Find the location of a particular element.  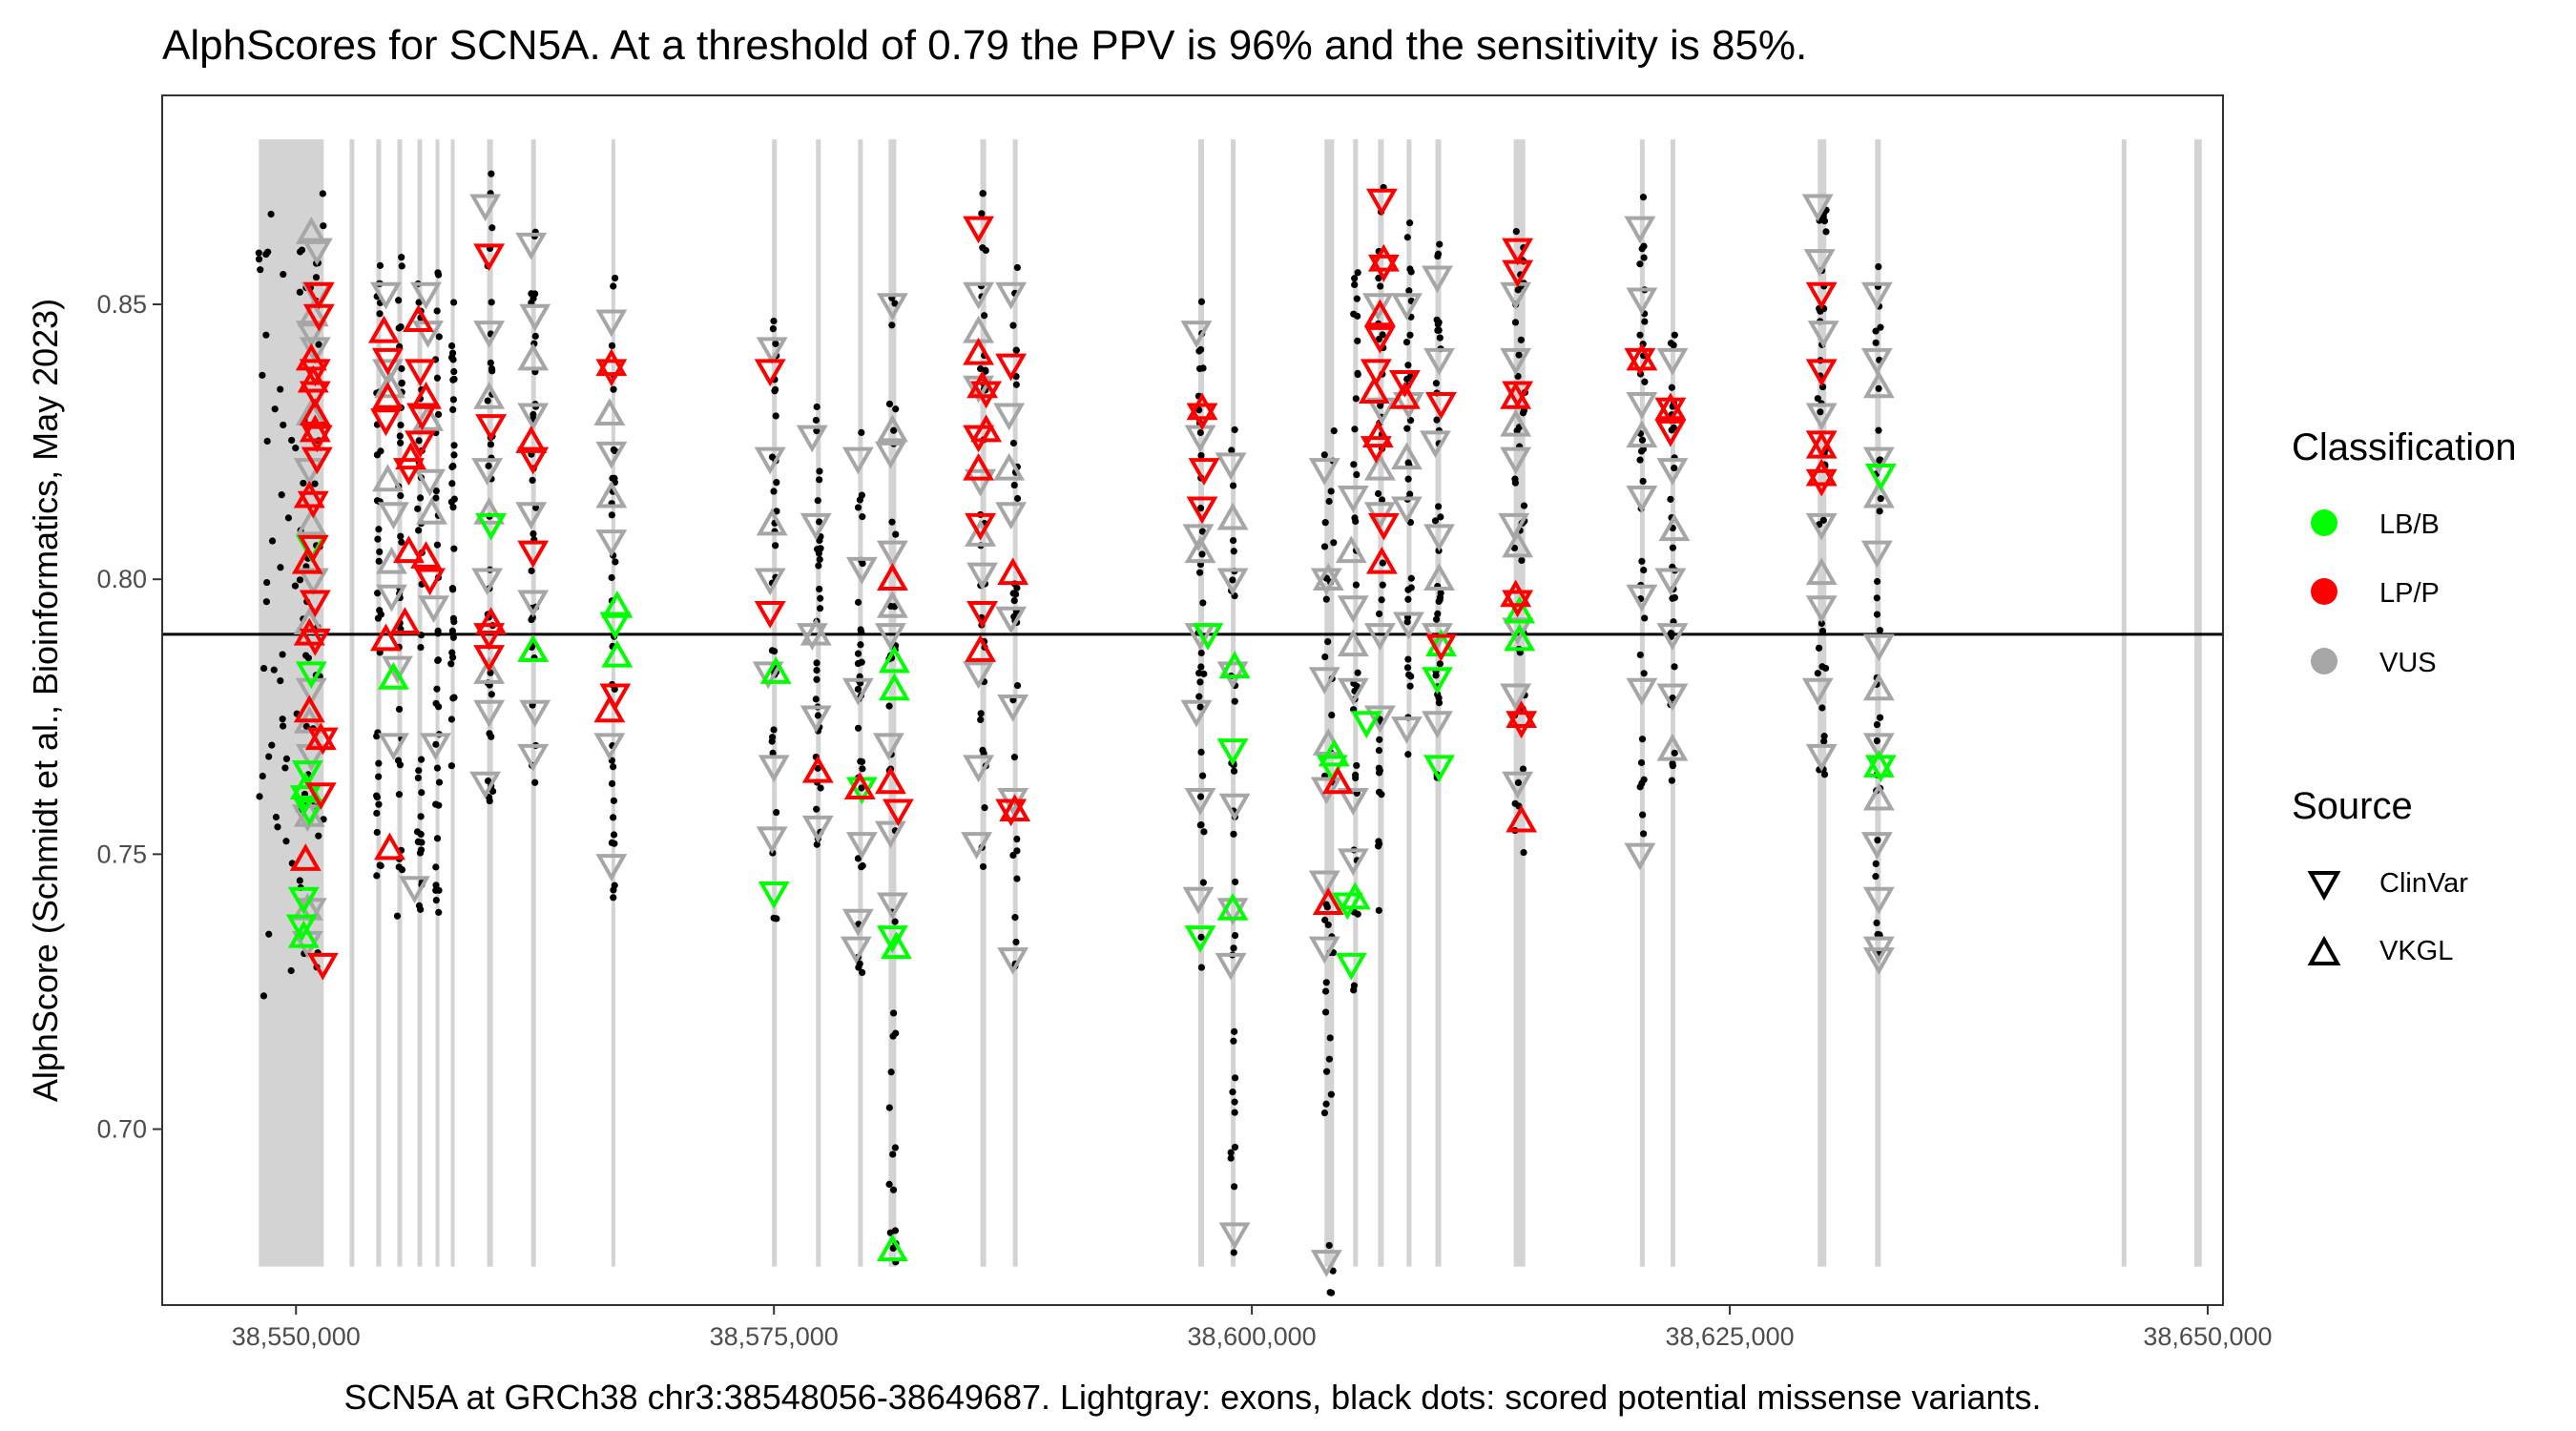

x-tick-label: 38,575,000 is located at coordinates (774, 1336).